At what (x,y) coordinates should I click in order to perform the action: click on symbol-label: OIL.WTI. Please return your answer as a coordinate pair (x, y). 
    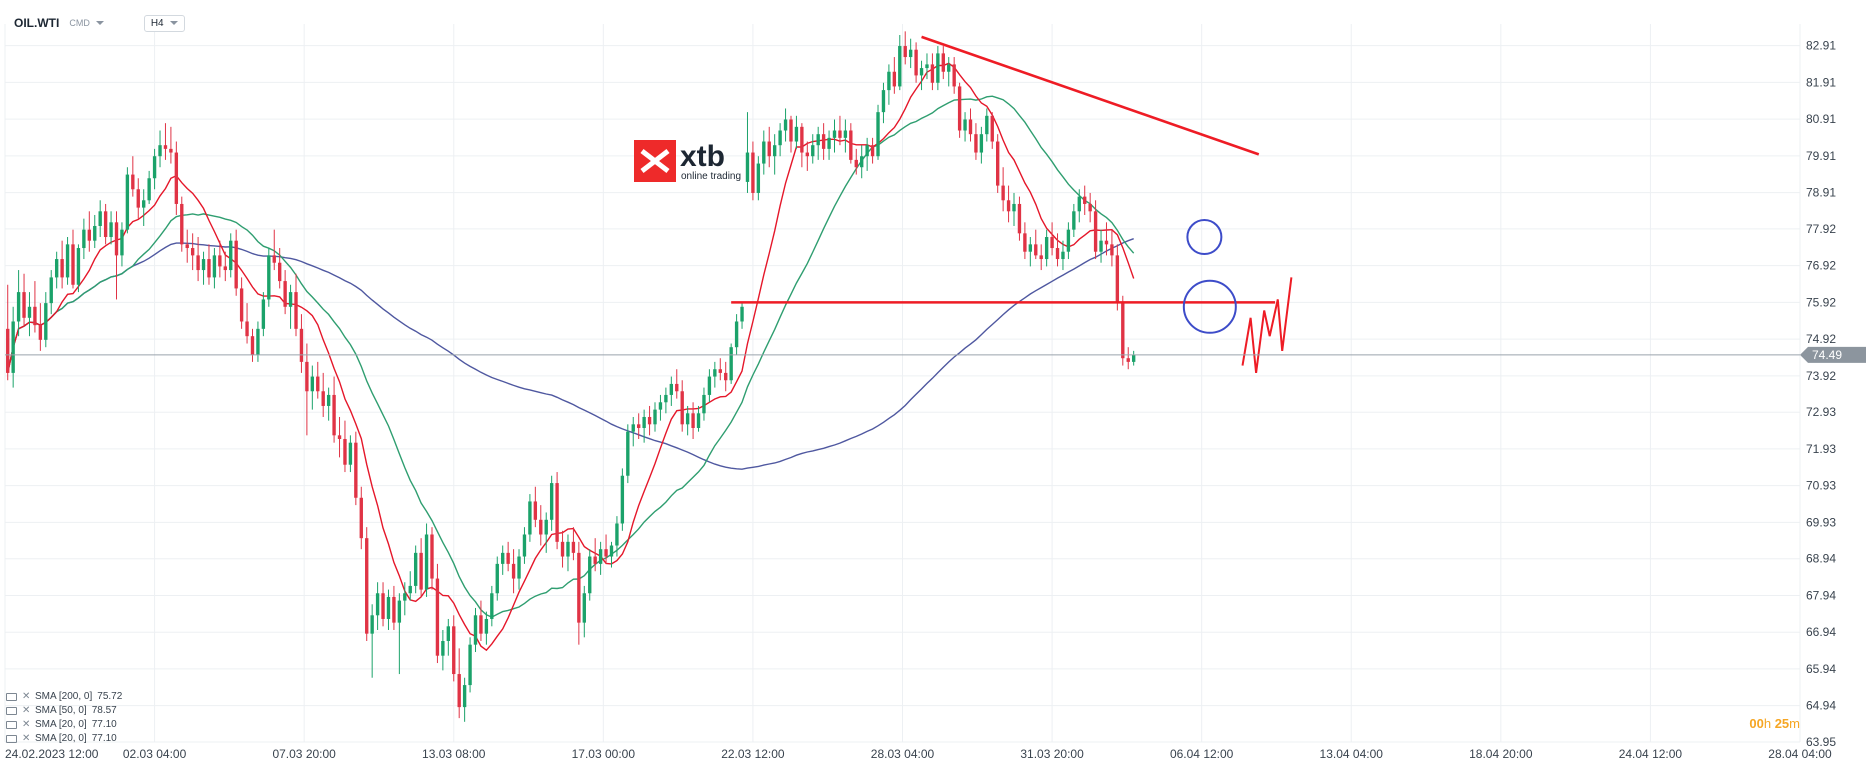
    Looking at the image, I should click on (37, 23).